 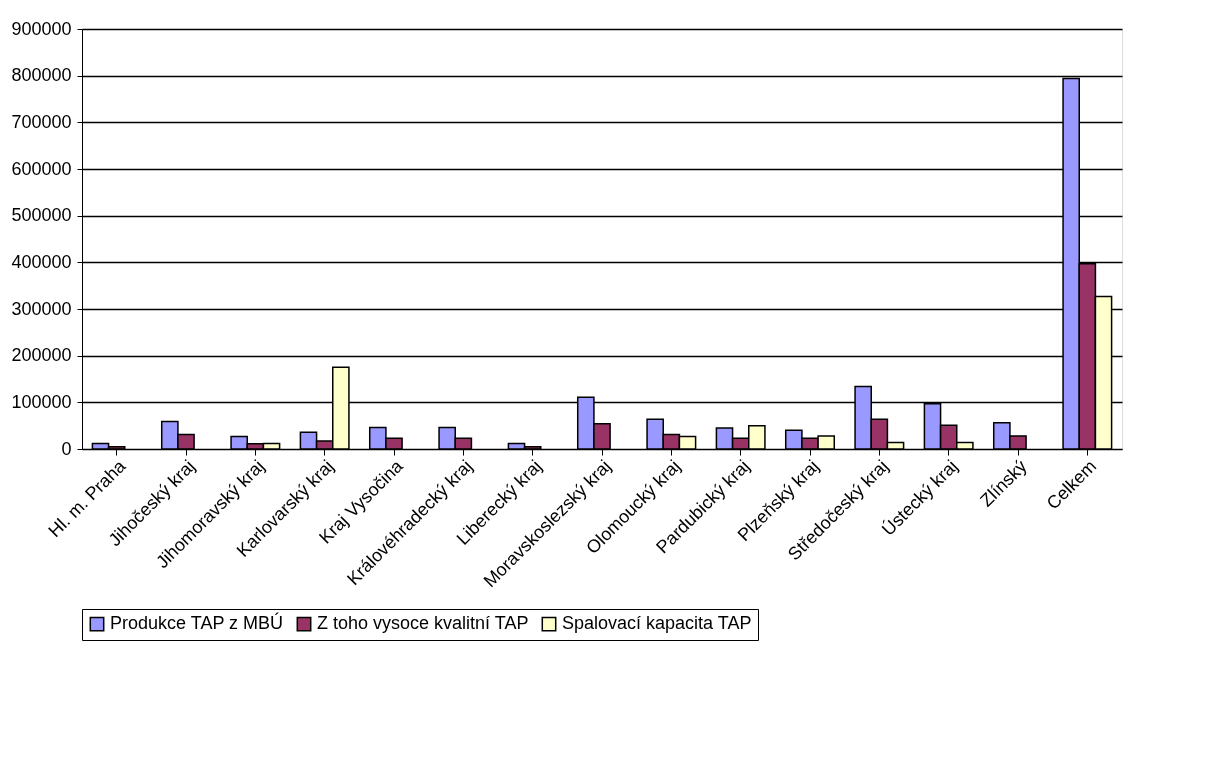 I want to click on y-tick-label: 700000, so click(x=41, y=121).